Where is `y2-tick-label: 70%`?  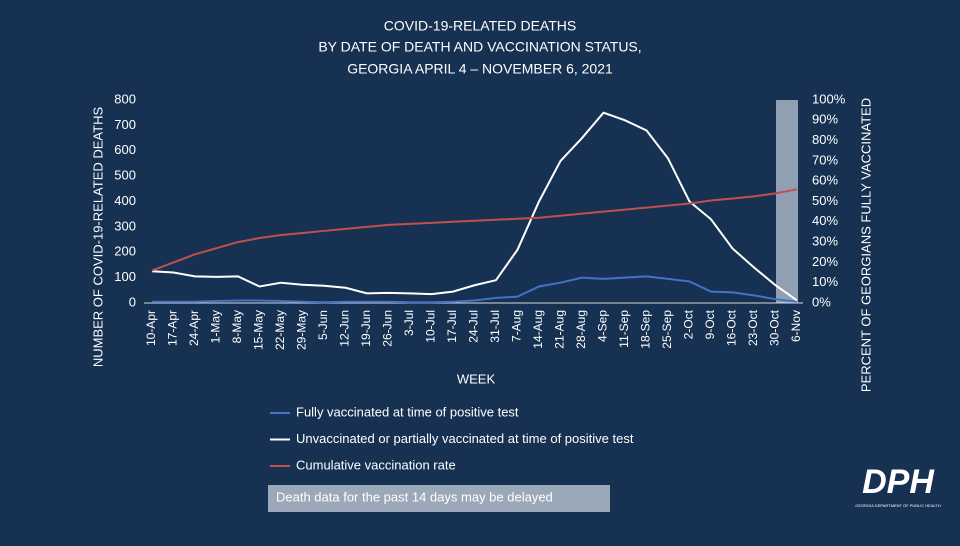 y2-tick-label: 70% is located at coordinates (825, 159).